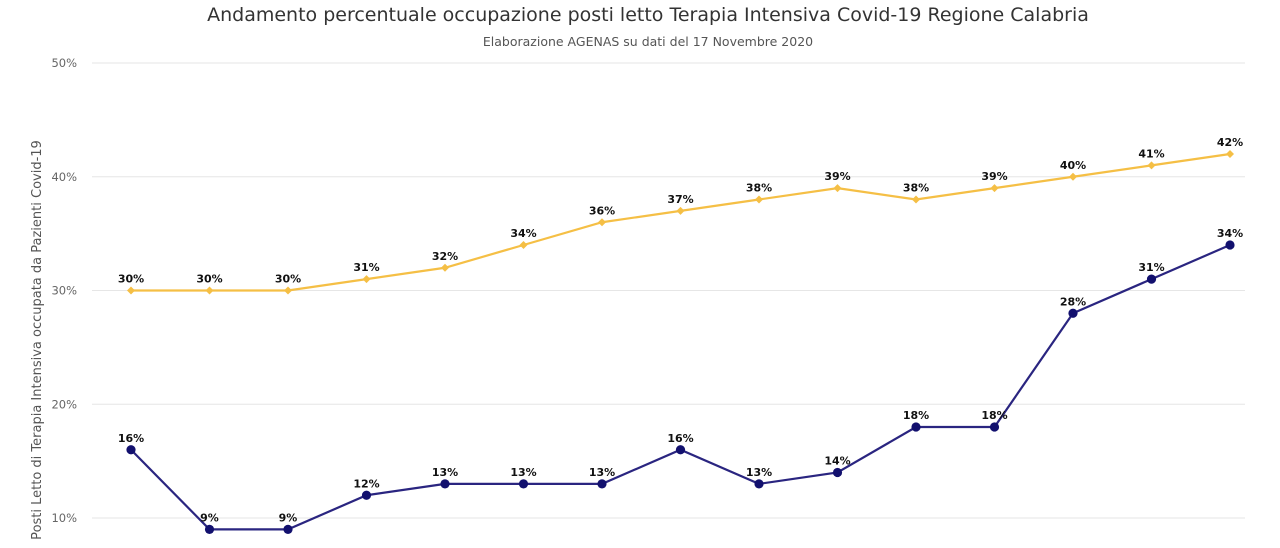 Image resolution: width=1280 pixels, height=548 pixels. Describe the element at coordinates (602, 210) in the screenshot. I see `data-label: 36%` at that location.